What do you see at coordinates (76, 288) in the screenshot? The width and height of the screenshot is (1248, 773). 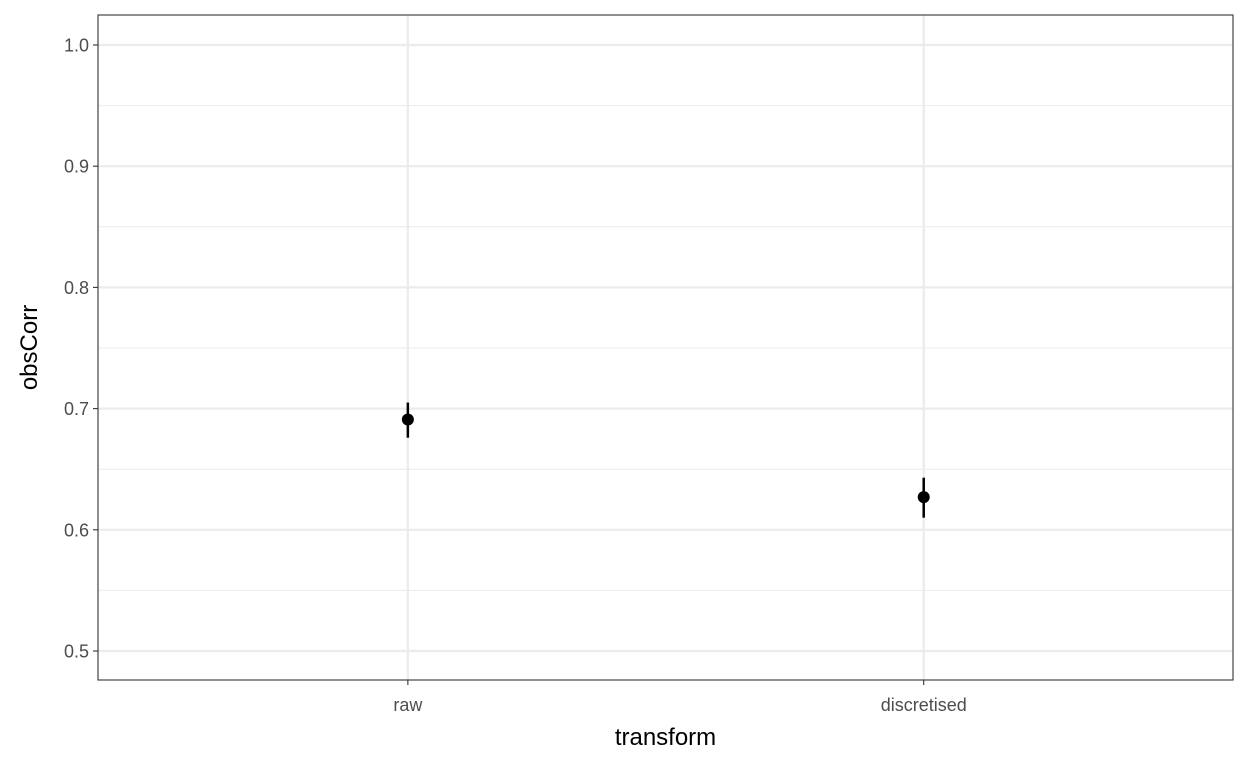 I see `y-tick-label: 0.8` at bounding box center [76, 288].